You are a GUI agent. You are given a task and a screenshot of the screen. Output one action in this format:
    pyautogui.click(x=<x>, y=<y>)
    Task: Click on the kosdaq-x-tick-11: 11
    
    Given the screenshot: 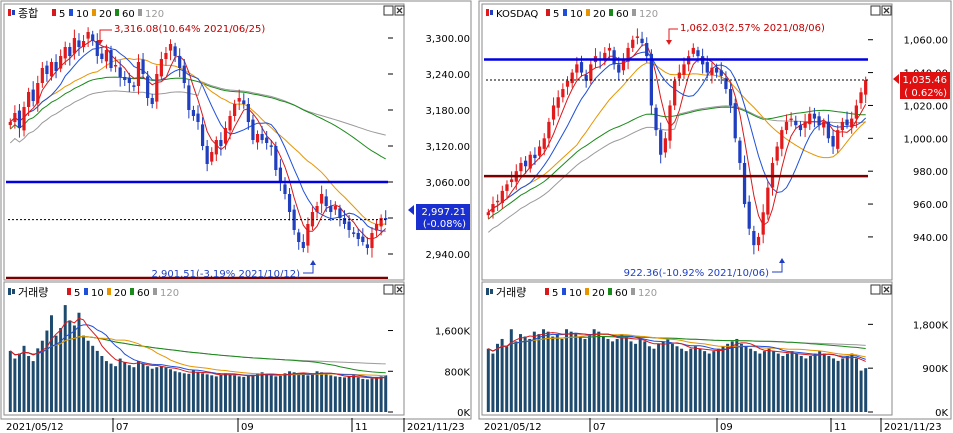 What is the action you would take?
    pyautogui.click(x=840, y=427)
    